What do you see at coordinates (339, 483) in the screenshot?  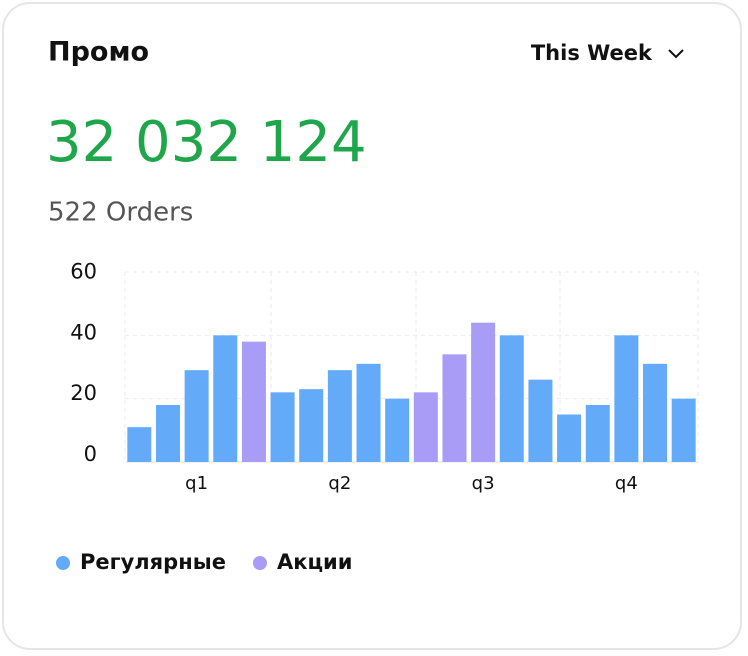 I see `x-tick-label: q2` at bounding box center [339, 483].